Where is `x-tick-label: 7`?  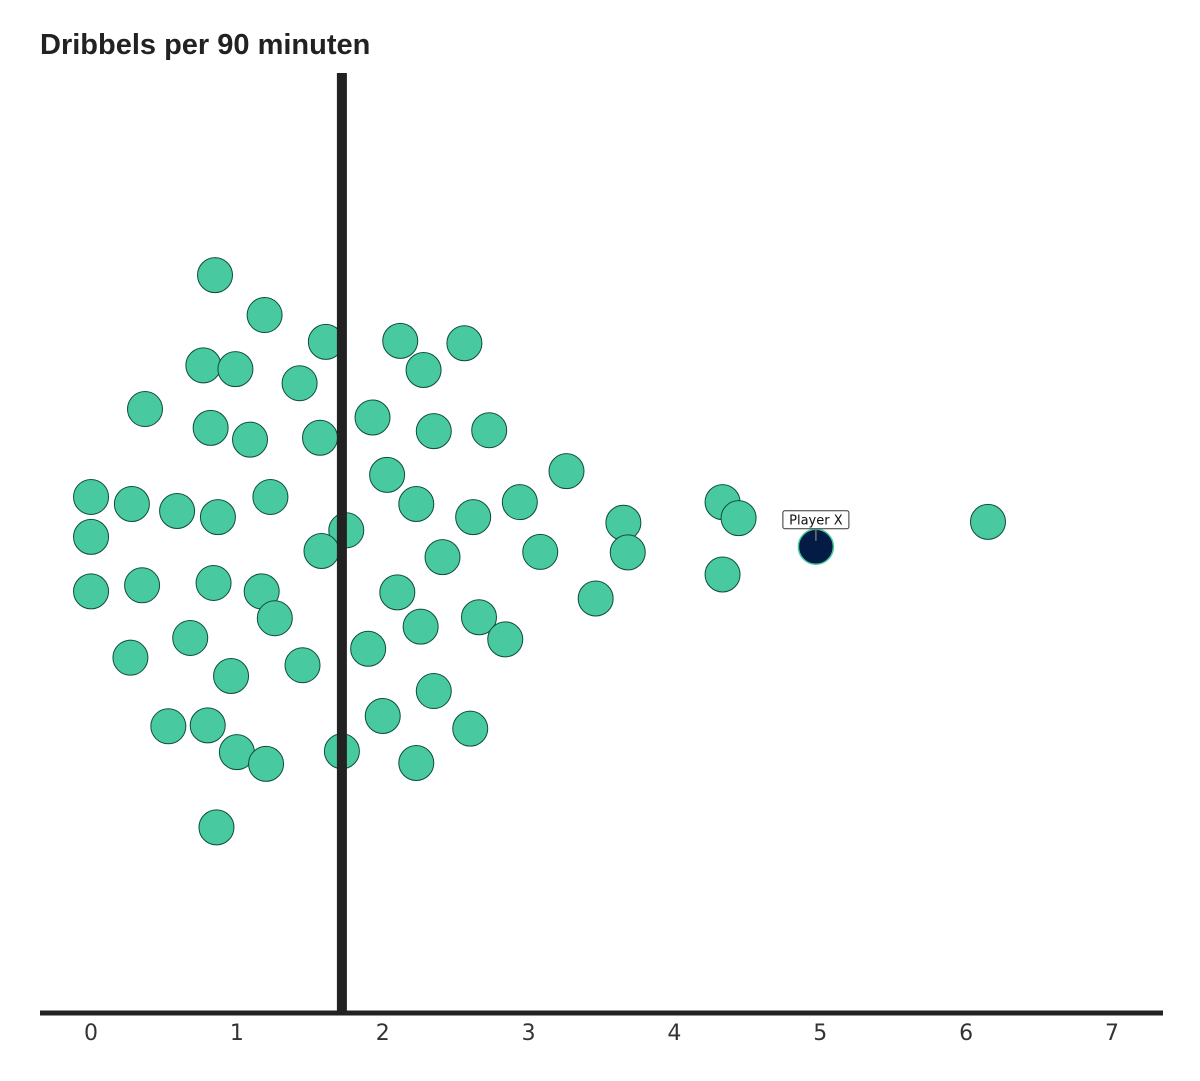
x-tick-label: 7 is located at coordinates (1112, 1033).